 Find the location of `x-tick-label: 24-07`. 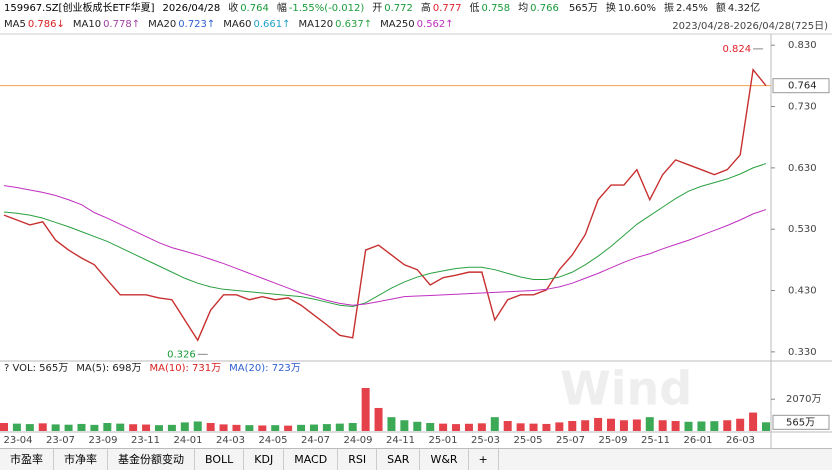

x-tick-label: 24-07 is located at coordinates (315, 440).